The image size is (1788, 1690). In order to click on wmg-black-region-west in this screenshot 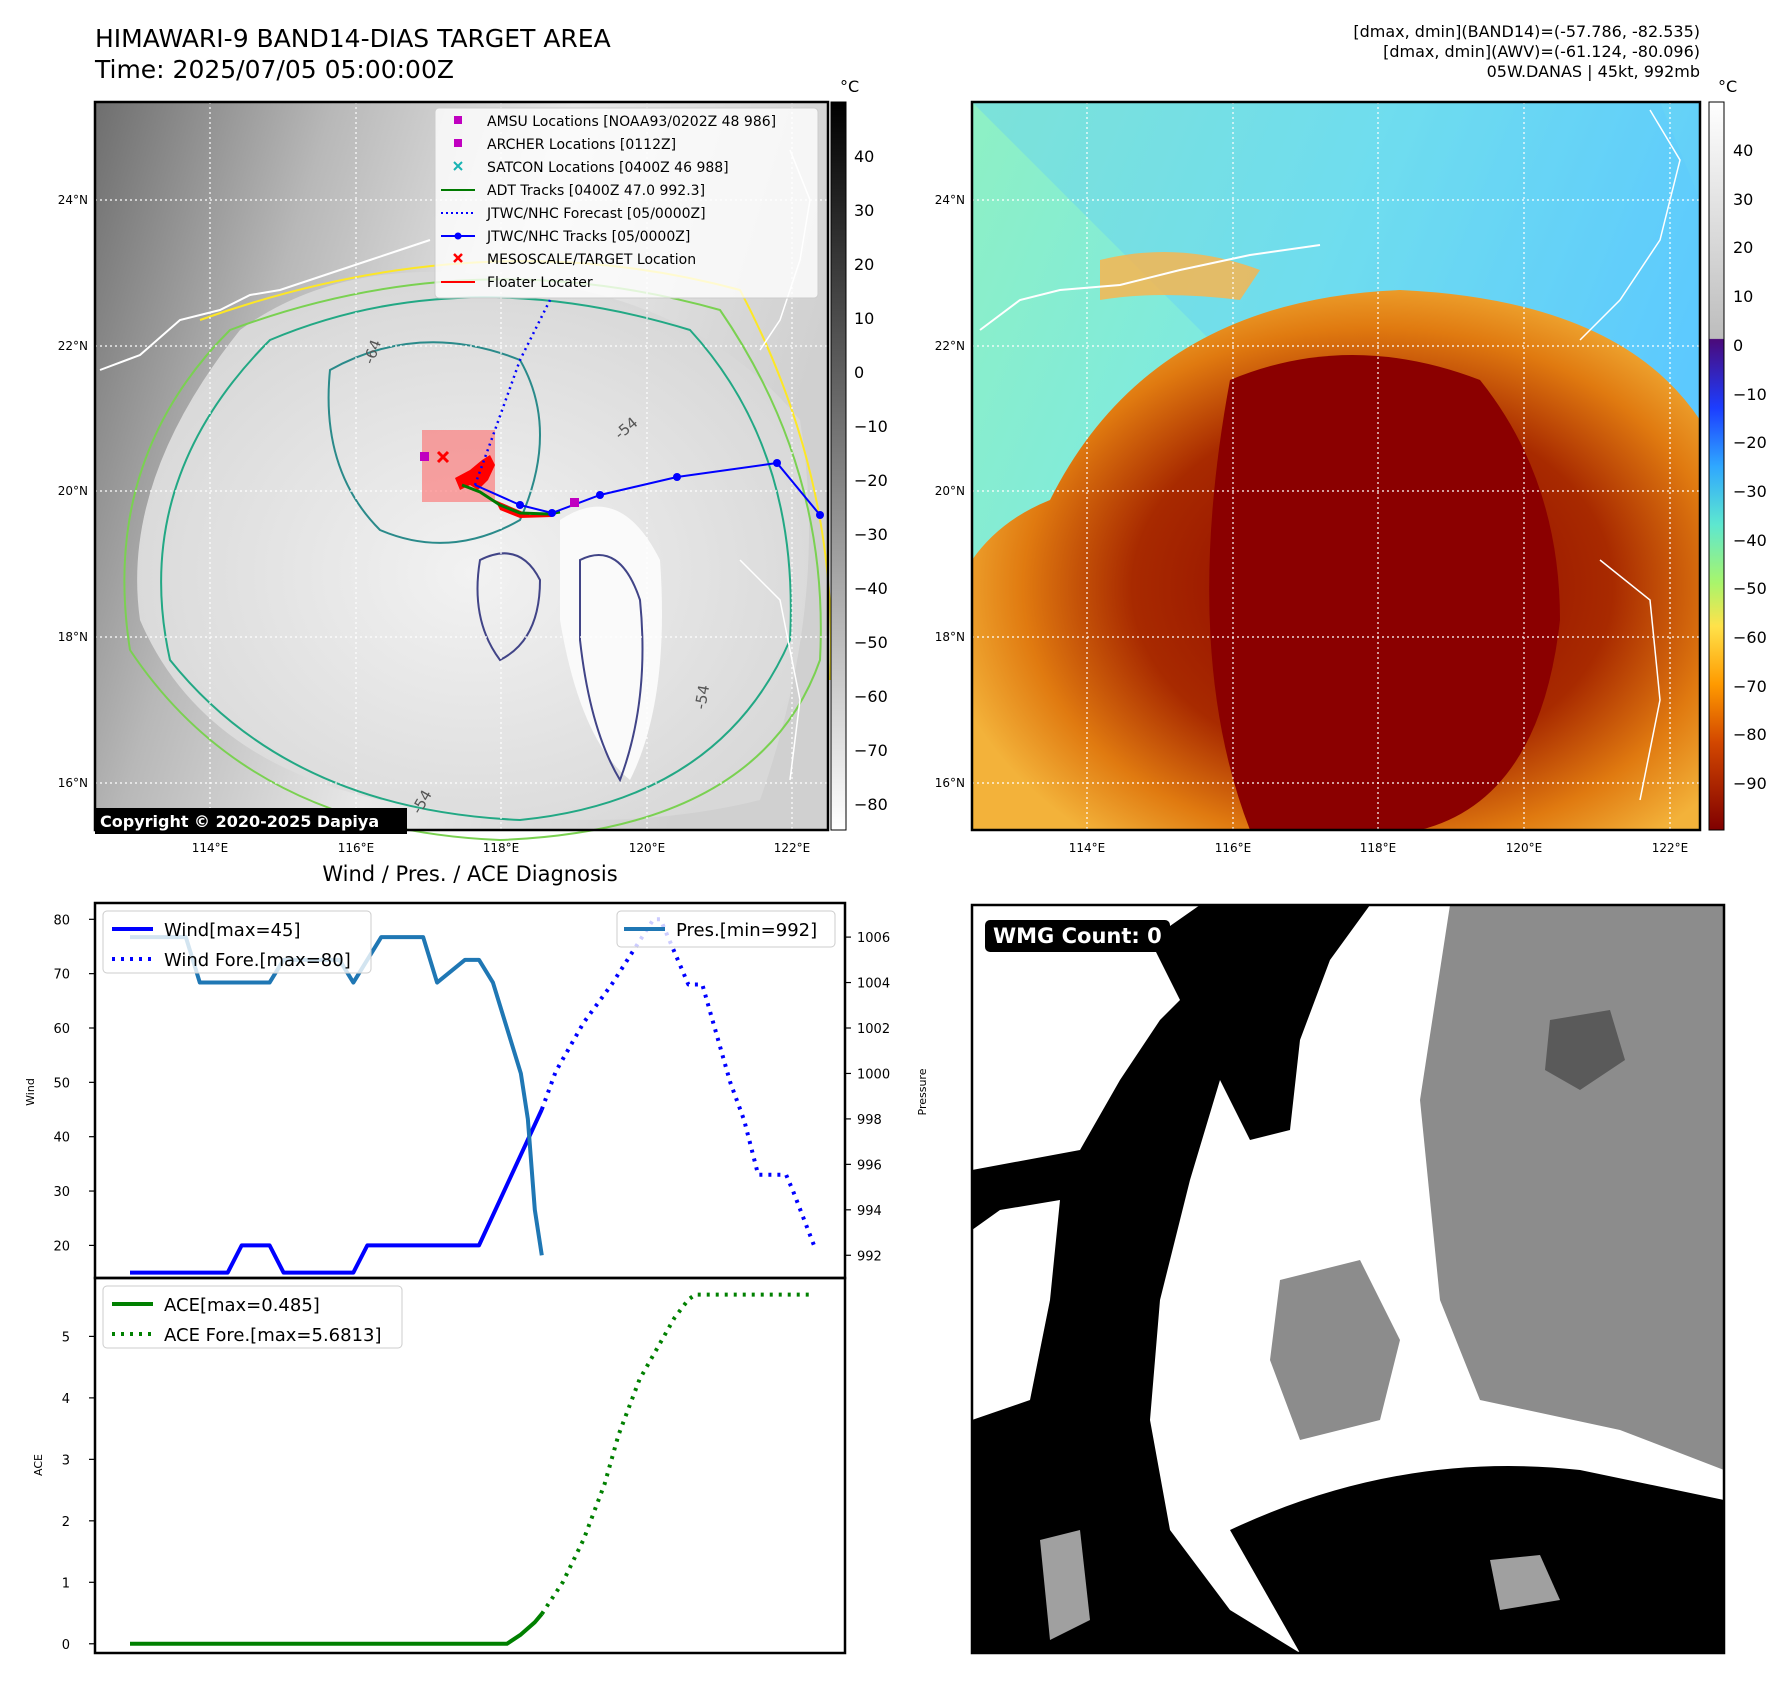, I will do `click(1136, 1306)`.